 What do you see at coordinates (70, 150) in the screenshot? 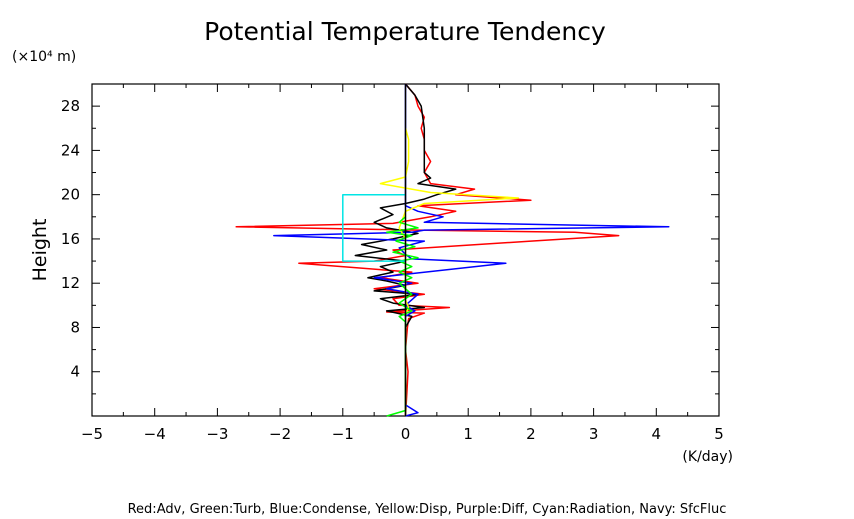
I see `y-tick-label: 24` at bounding box center [70, 150].